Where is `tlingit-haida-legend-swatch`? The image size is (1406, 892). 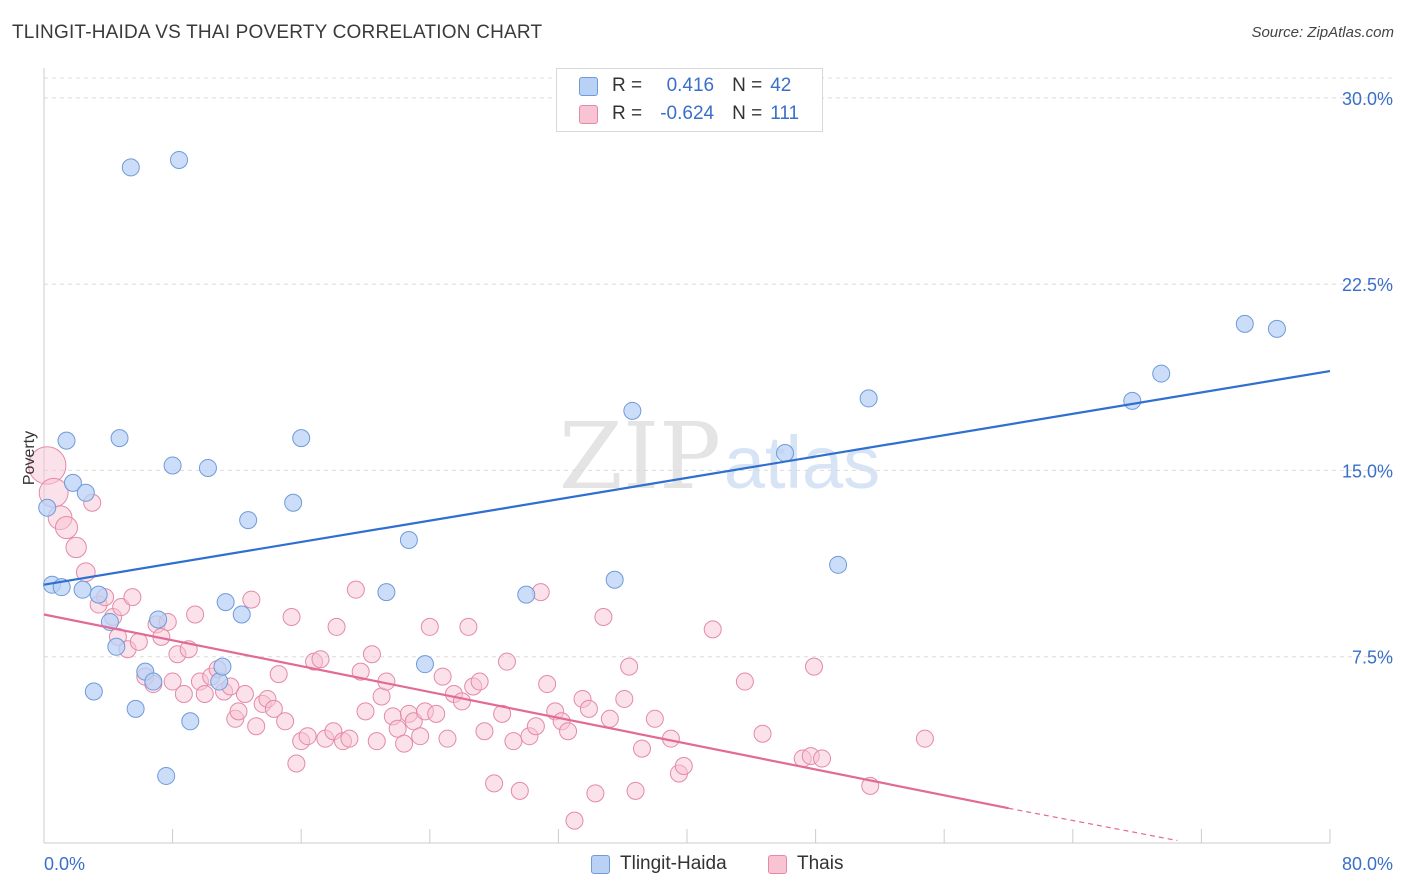 tlingit-haida-legend-swatch is located at coordinates (600, 864).